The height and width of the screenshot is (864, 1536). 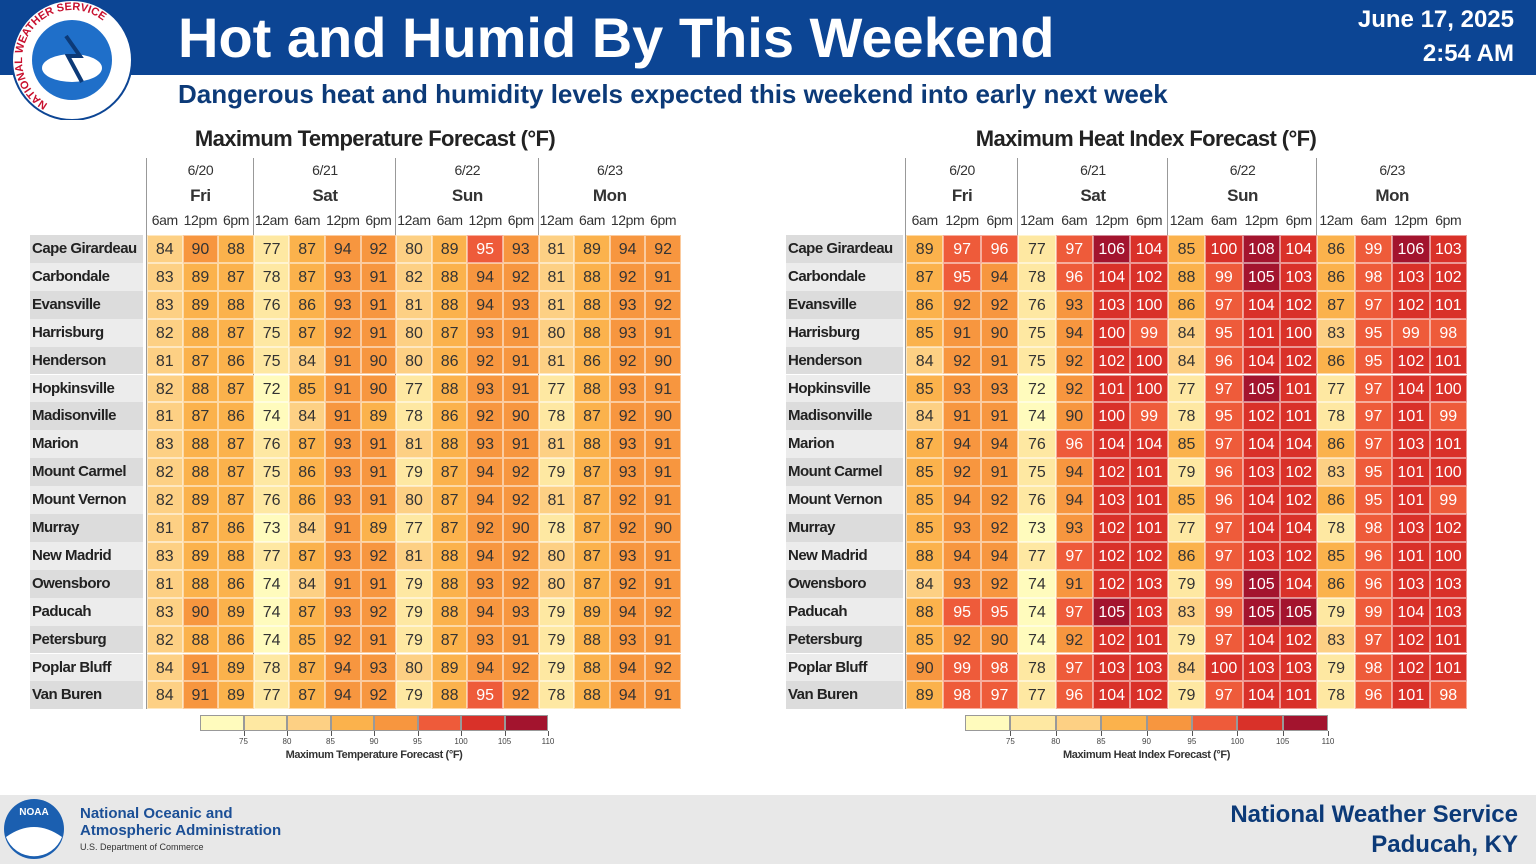 I want to click on date-label: 6/20, so click(x=200, y=170).